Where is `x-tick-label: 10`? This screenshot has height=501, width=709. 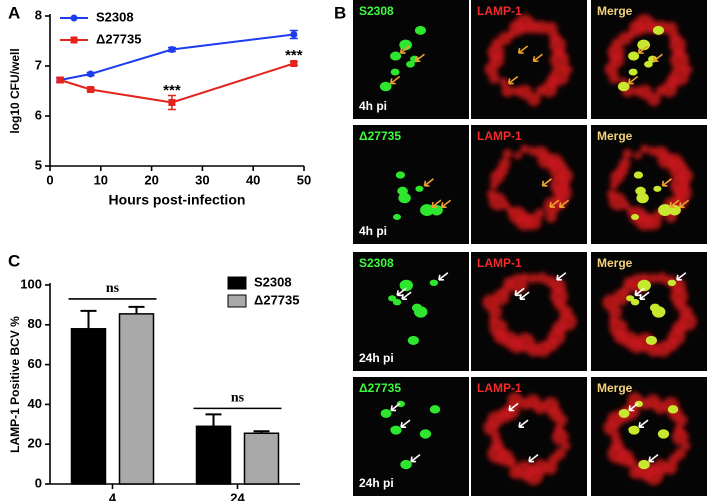 x-tick-label: 10 is located at coordinates (101, 179).